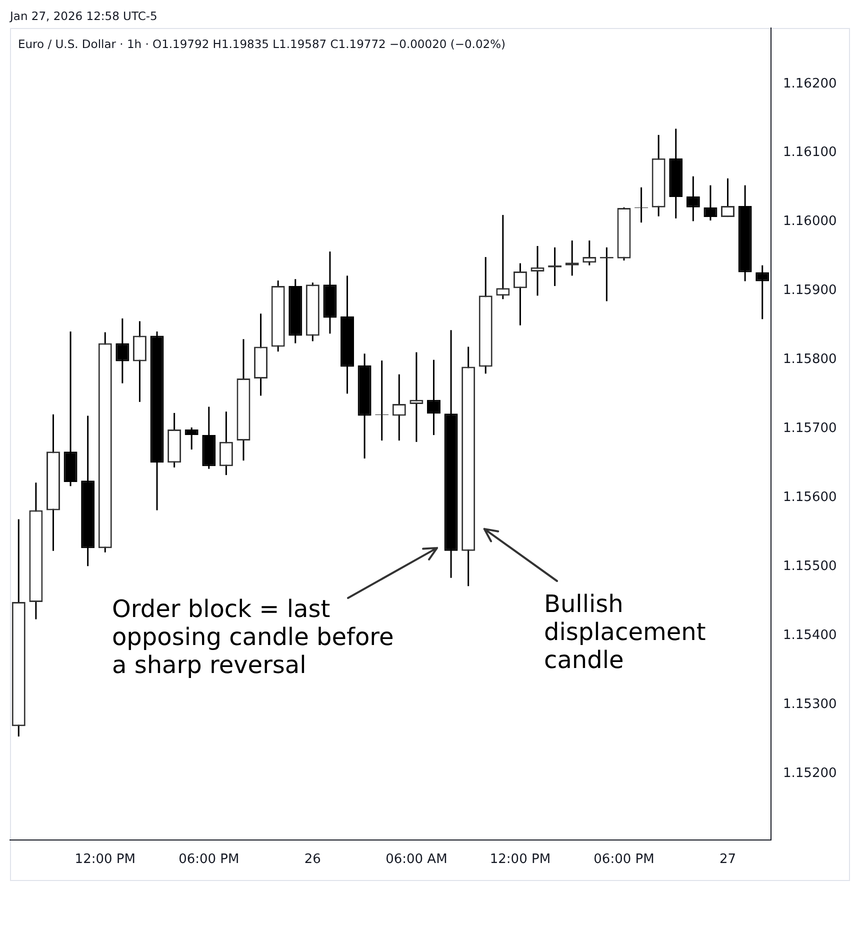 The width and height of the screenshot is (859, 937). Describe the element at coordinates (810, 774) in the screenshot. I see `y-tick-label: 1.15200` at that location.